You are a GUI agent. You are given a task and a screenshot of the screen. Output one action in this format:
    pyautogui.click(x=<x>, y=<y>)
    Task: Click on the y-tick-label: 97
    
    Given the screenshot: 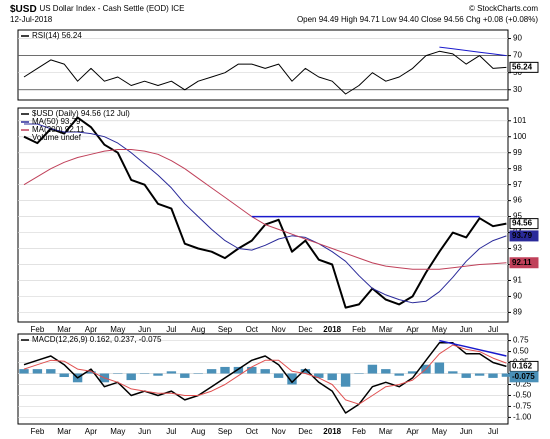 What is the action you would take?
    pyautogui.click(x=517, y=184)
    